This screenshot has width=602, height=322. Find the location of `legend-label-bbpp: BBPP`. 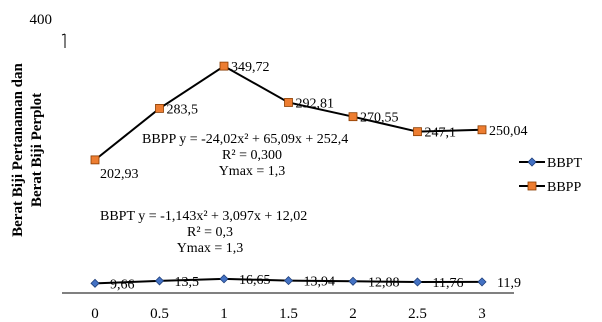

legend-label-bbpp: BBPP is located at coordinates (564, 187).